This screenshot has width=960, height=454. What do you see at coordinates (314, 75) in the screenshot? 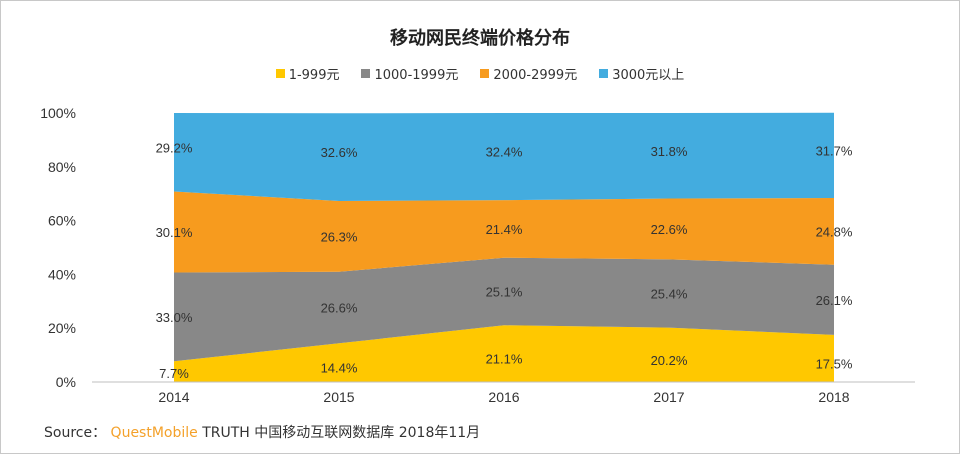
I see `legend-label-1: 1-999元` at bounding box center [314, 75].